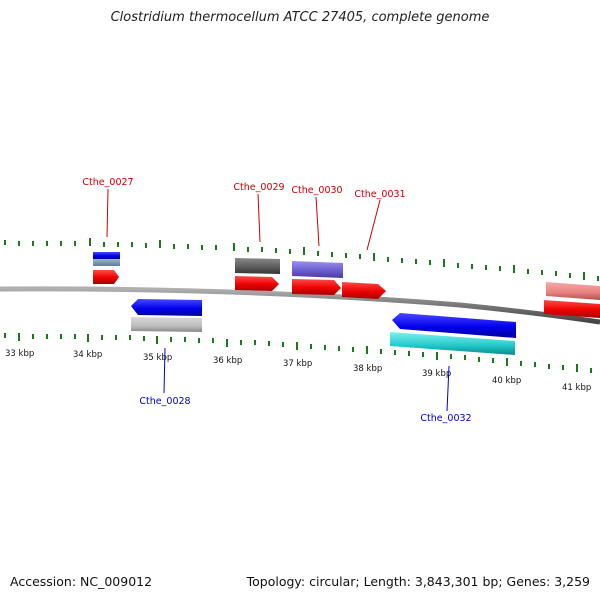  What do you see at coordinates (317, 269) in the screenshot?
I see `cog-bar-purple` at bounding box center [317, 269].